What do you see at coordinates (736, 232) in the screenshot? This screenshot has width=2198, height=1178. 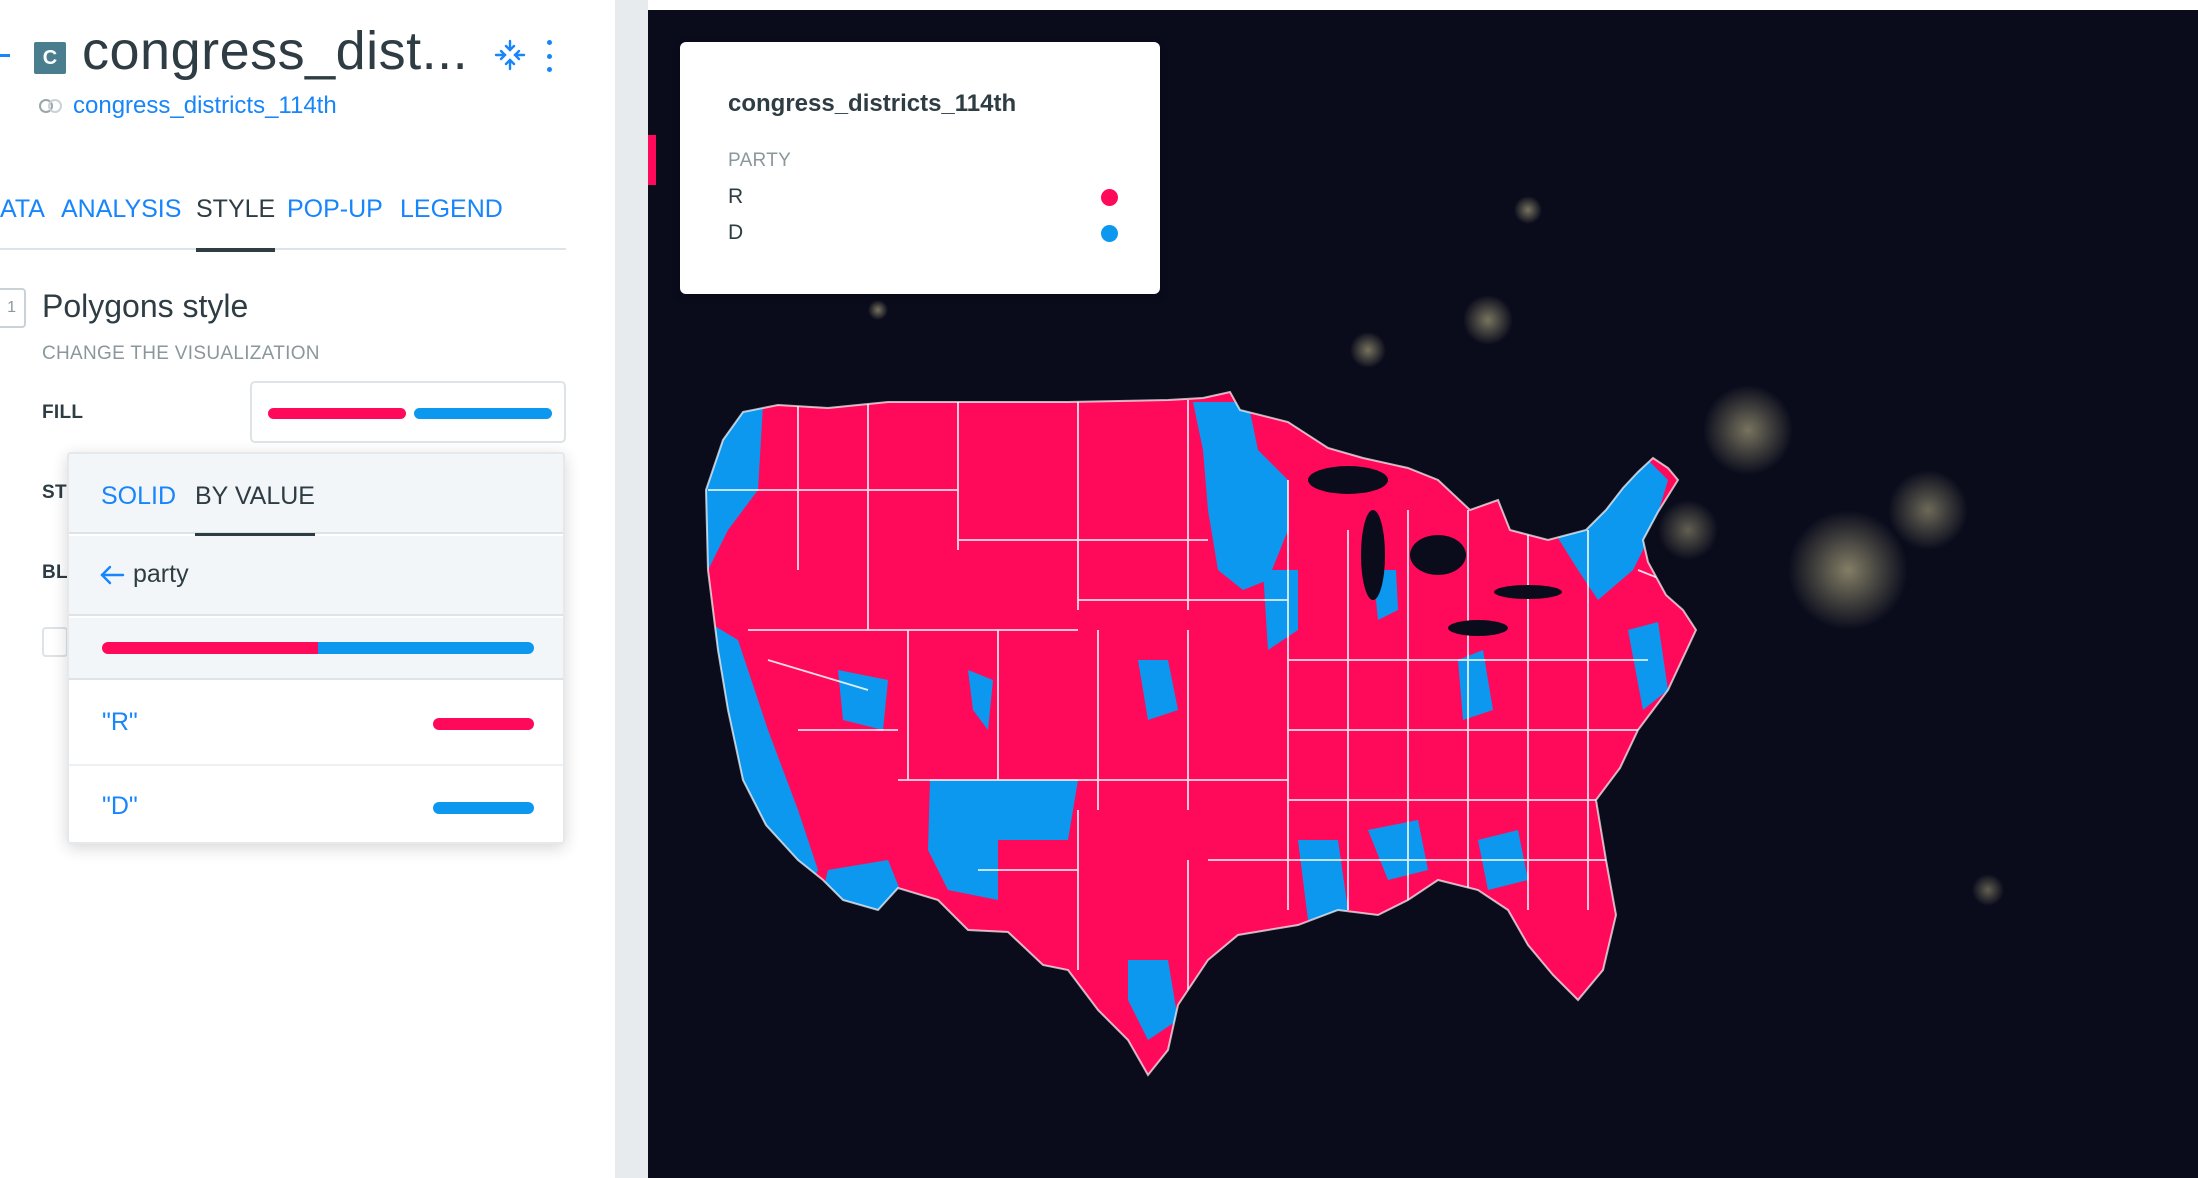 I see `legend-item-label: D` at bounding box center [736, 232].